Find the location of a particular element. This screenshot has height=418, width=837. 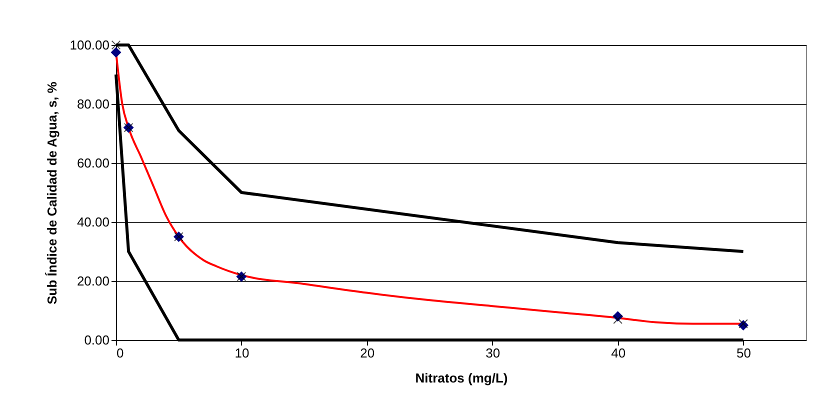

x-tick-label: 10 is located at coordinates (242, 353).